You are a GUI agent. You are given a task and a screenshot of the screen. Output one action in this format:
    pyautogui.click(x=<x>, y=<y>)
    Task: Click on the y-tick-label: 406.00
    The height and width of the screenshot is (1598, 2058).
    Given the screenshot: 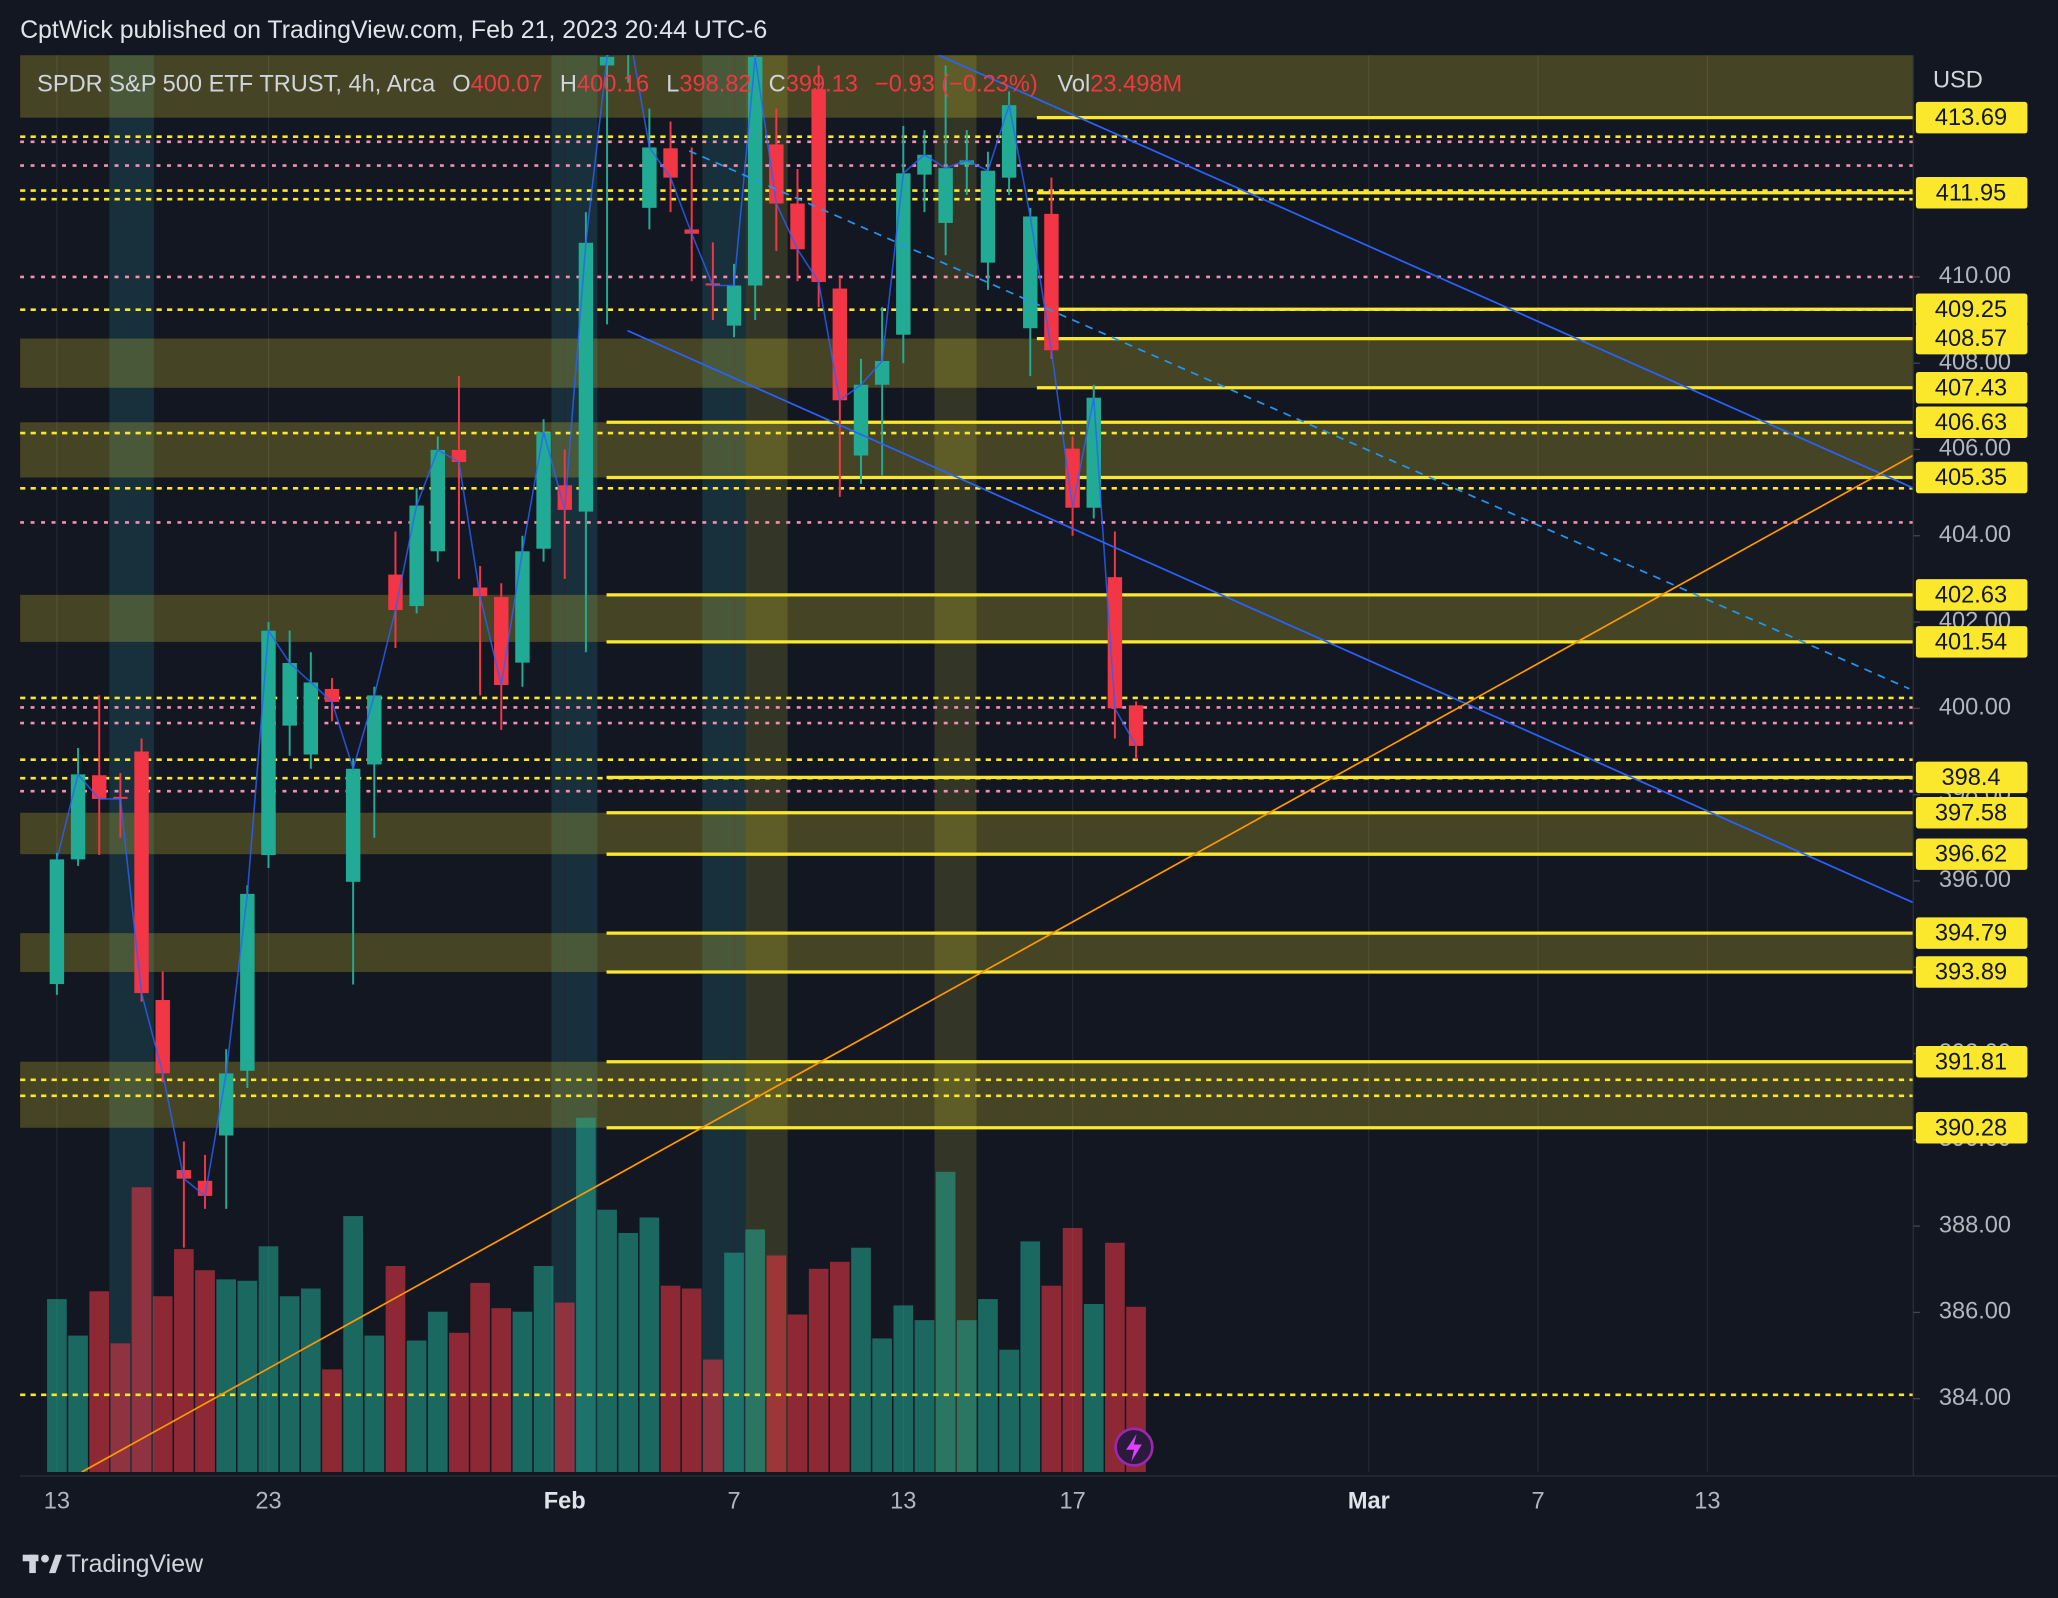 What is the action you would take?
    pyautogui.click(x=1975, y=449)
    